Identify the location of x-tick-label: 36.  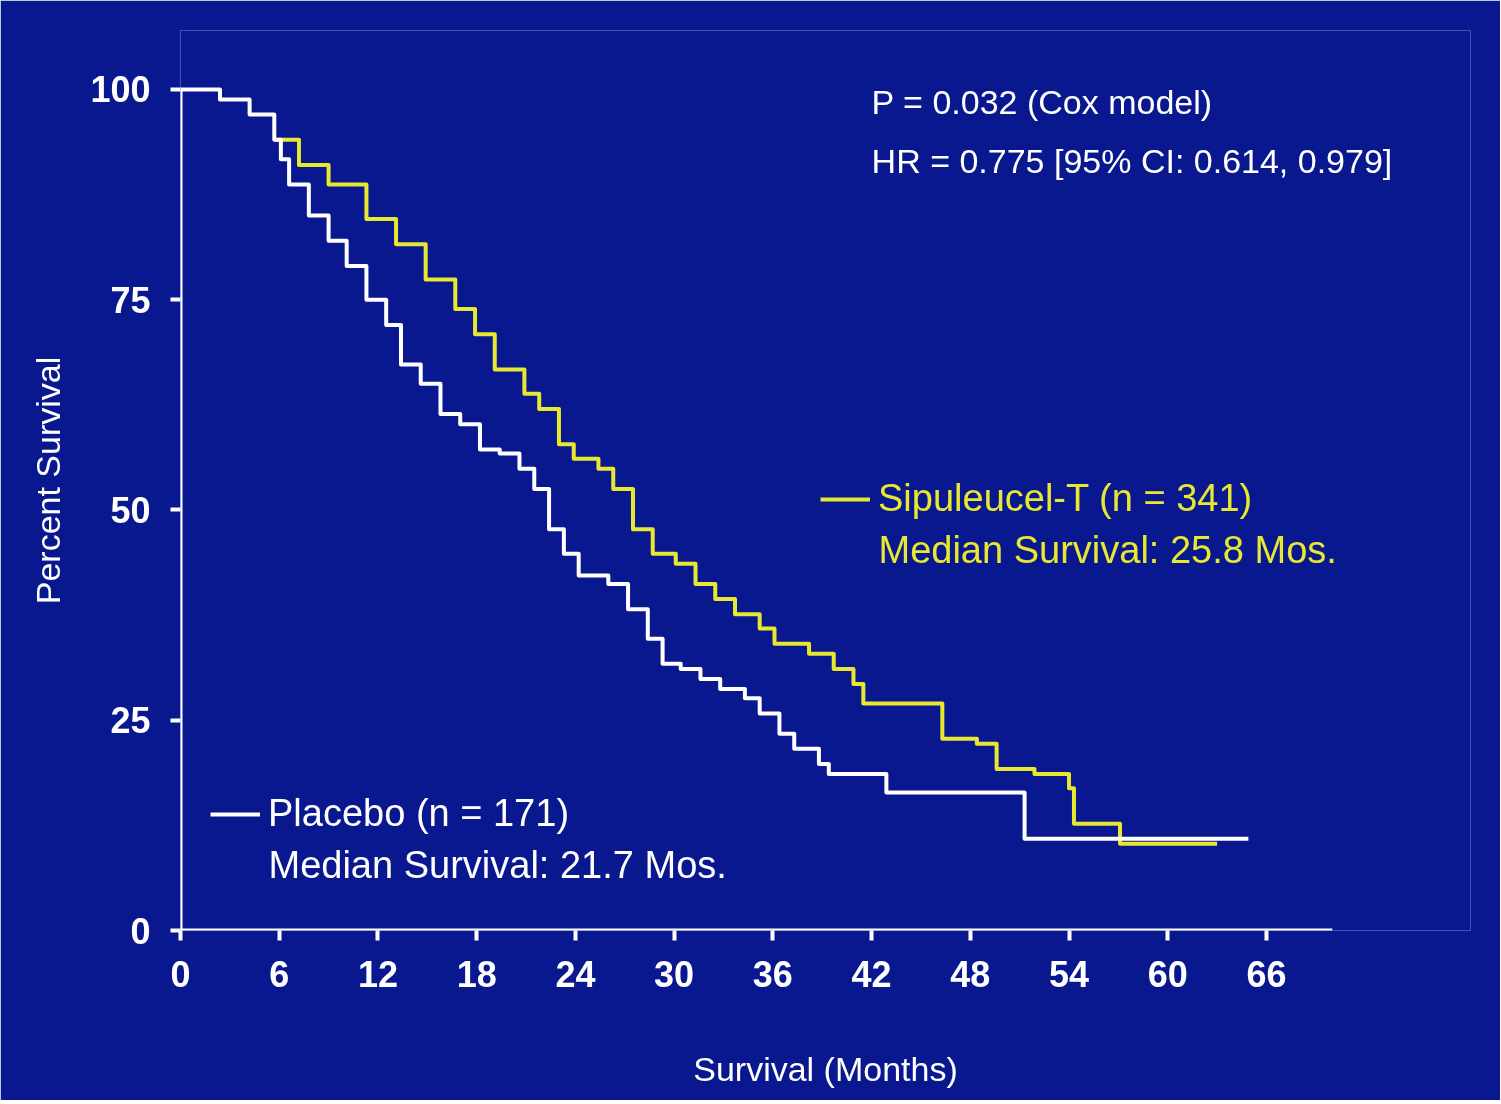
(772, 974).